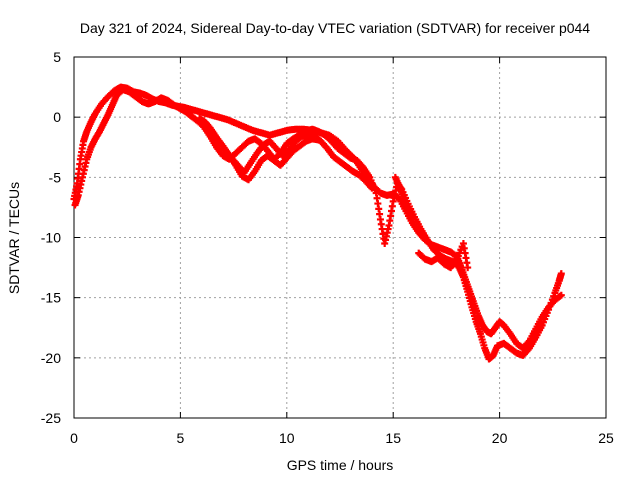 This screenshot has height=480, width=640. Describe the element at coordinates (500, 438) in the screenshot. I see `x-tick-label: 20` at that location.